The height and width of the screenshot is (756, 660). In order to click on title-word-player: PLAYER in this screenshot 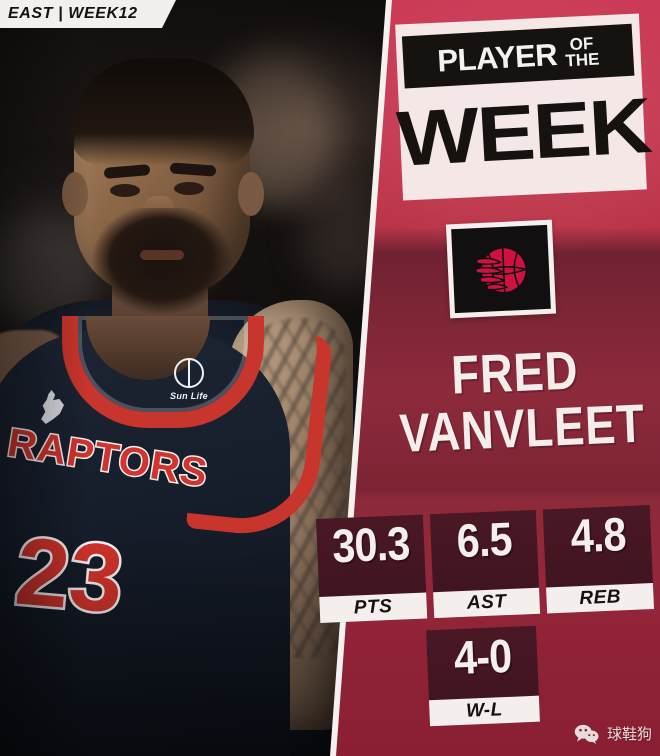, I will do `click(497, 57)`.